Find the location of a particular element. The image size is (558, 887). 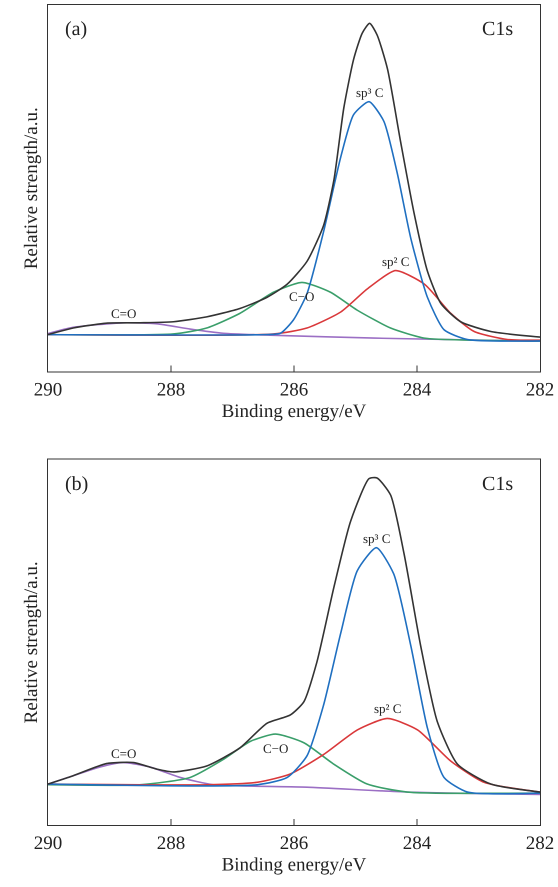

series-label: C−O is located at coordinates (275, 748).